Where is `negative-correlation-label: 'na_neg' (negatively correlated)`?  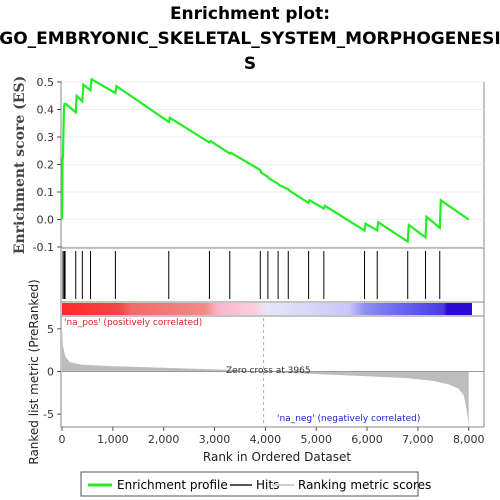 negative-correlation-label: 'na_neg' (negatively correlated) is located at coordinates (348, 419).